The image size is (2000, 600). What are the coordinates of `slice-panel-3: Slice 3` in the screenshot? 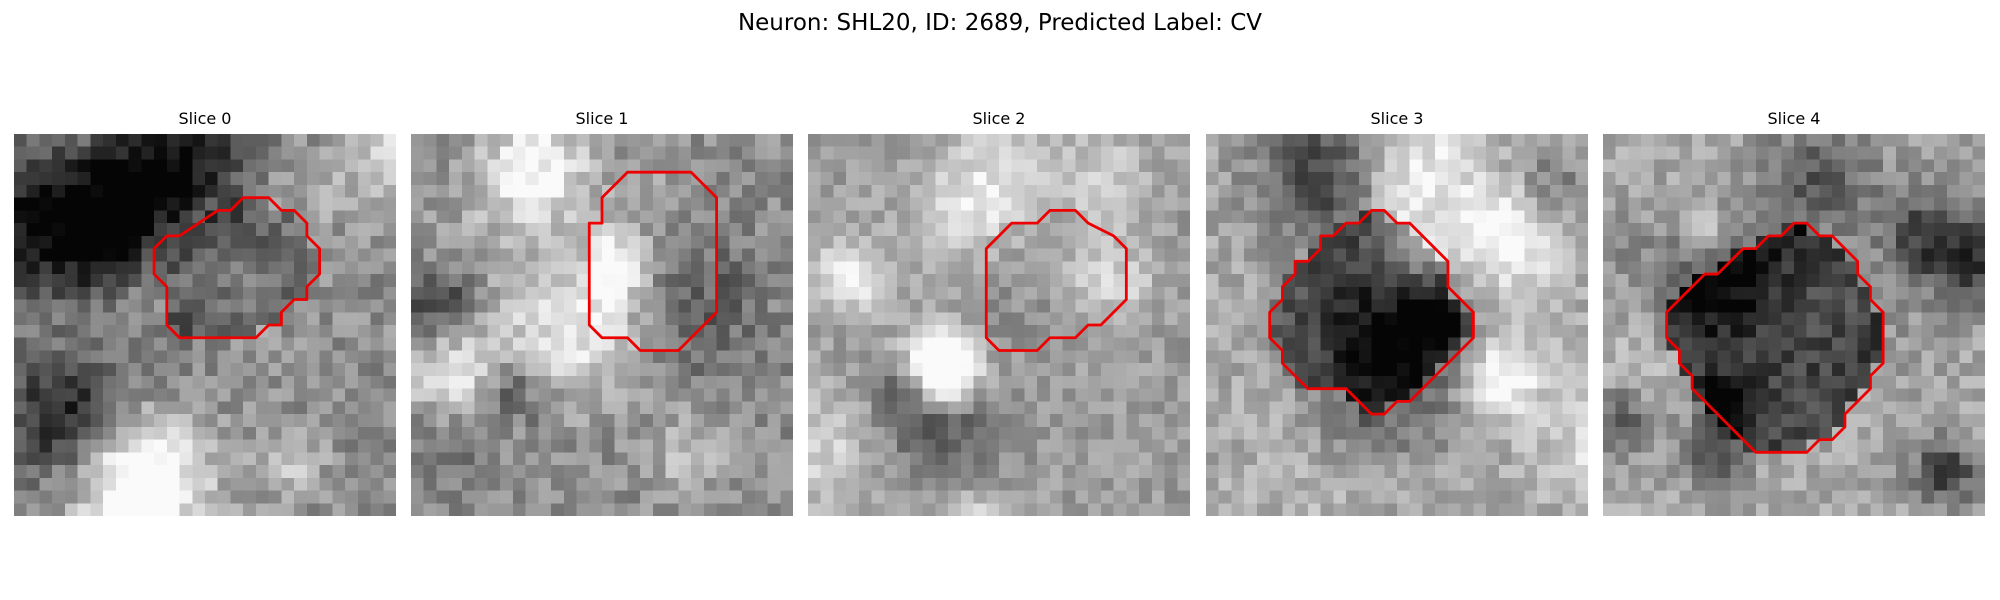 It's located at (1397, 119).